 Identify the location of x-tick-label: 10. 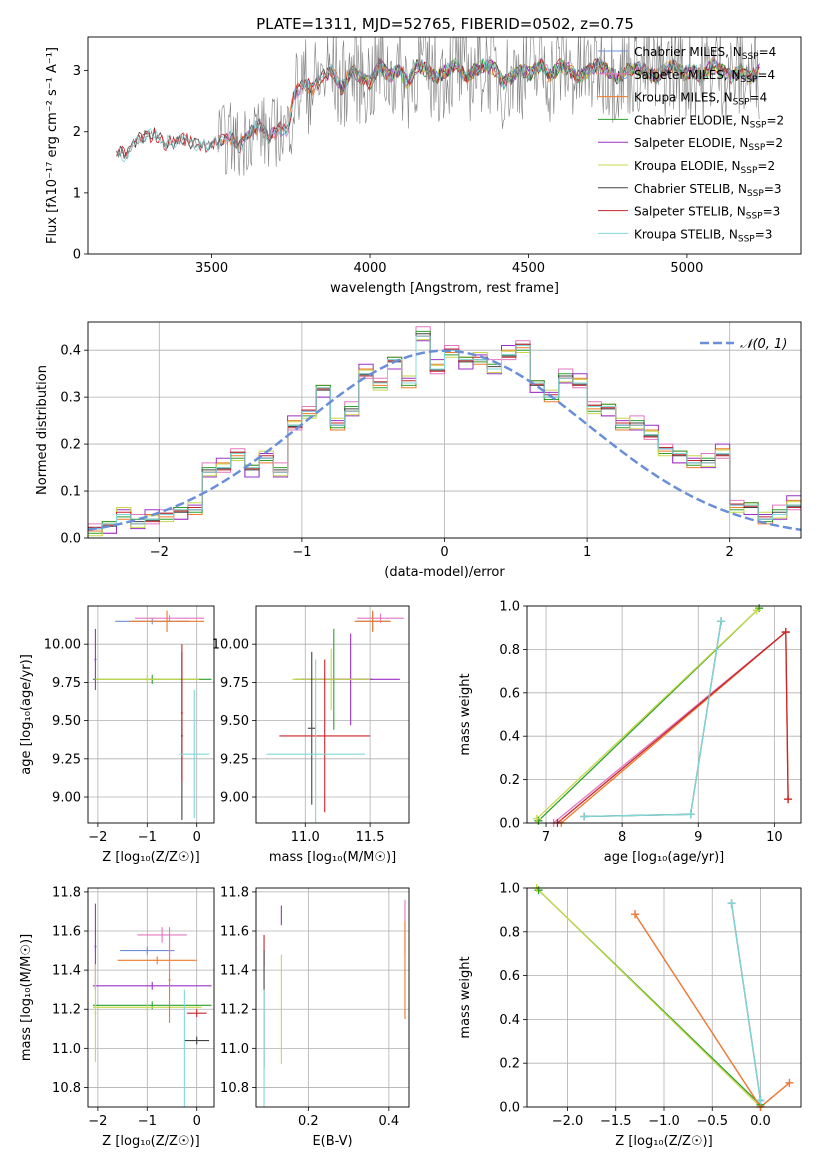
(774, 837).